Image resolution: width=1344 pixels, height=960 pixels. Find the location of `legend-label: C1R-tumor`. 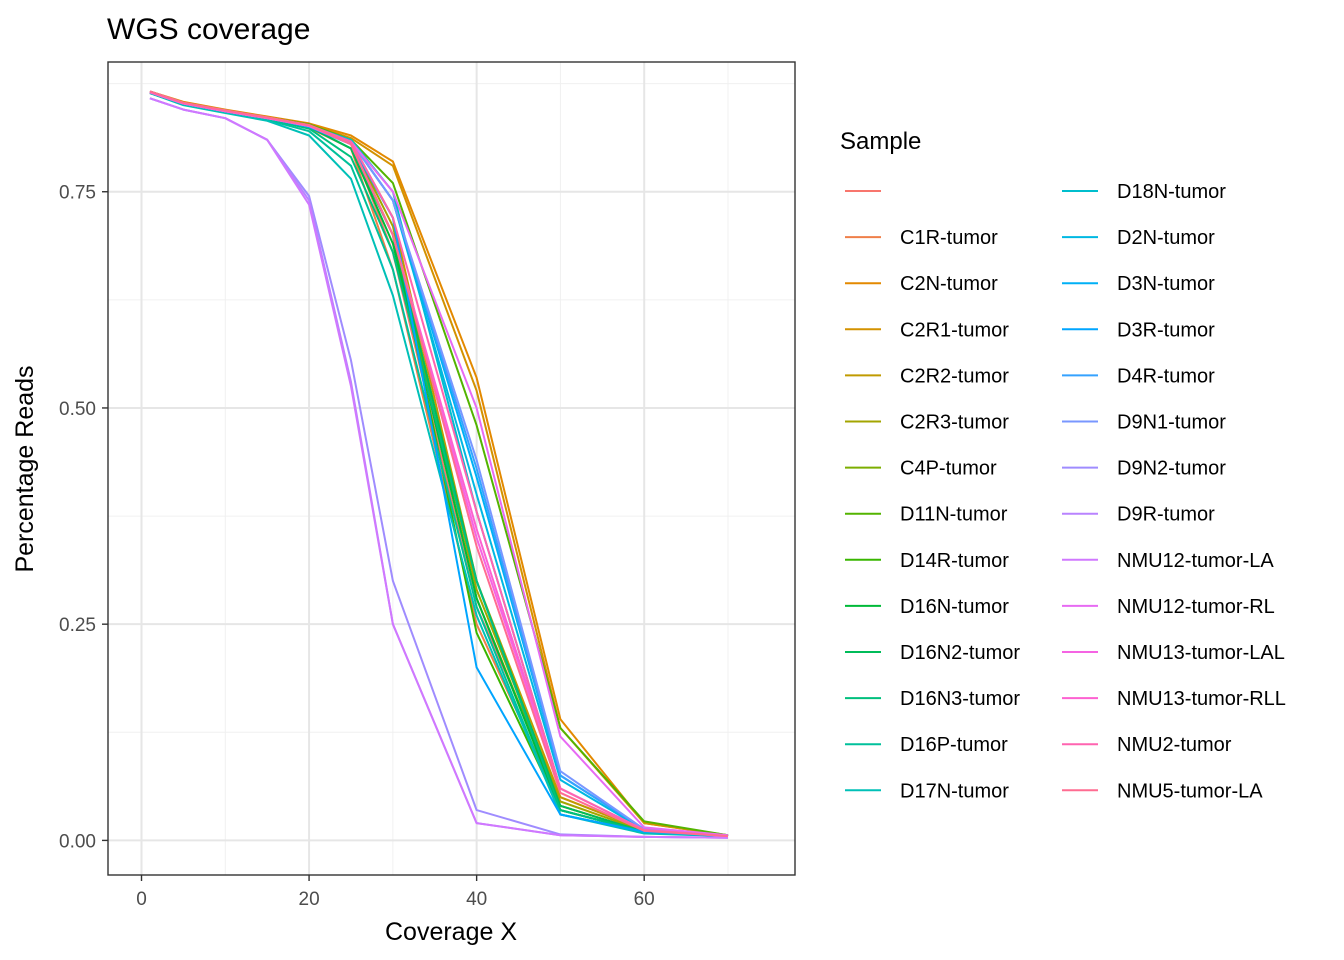

legend-label: C1R-tumor is located at coordinates (949, 238).